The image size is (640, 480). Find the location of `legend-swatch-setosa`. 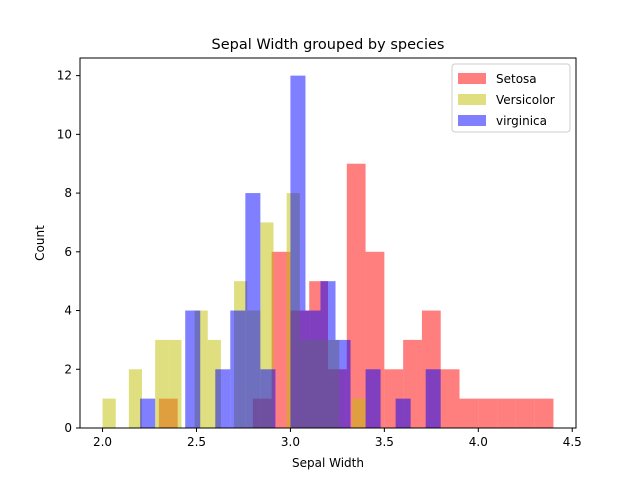

legend-swatch-setosa is located at coordinates (472, 78).